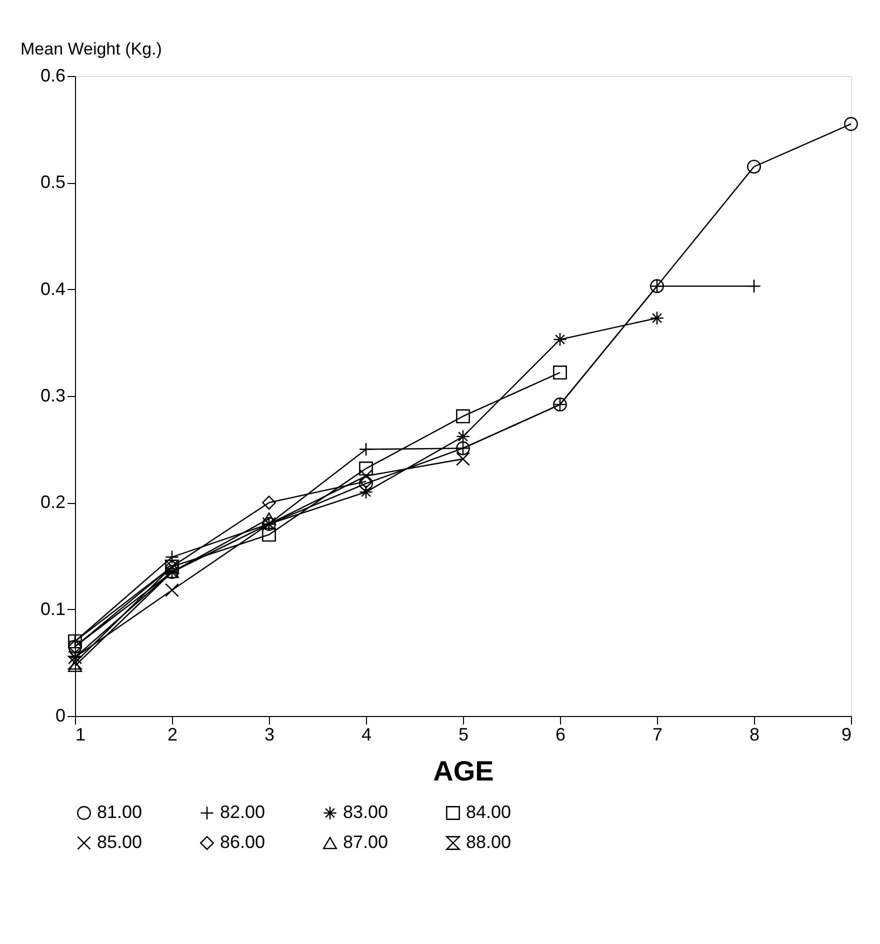  Describe the element at coordinates (119, 812) in the screenshot. I see `legend-label: 81.00` at that location.